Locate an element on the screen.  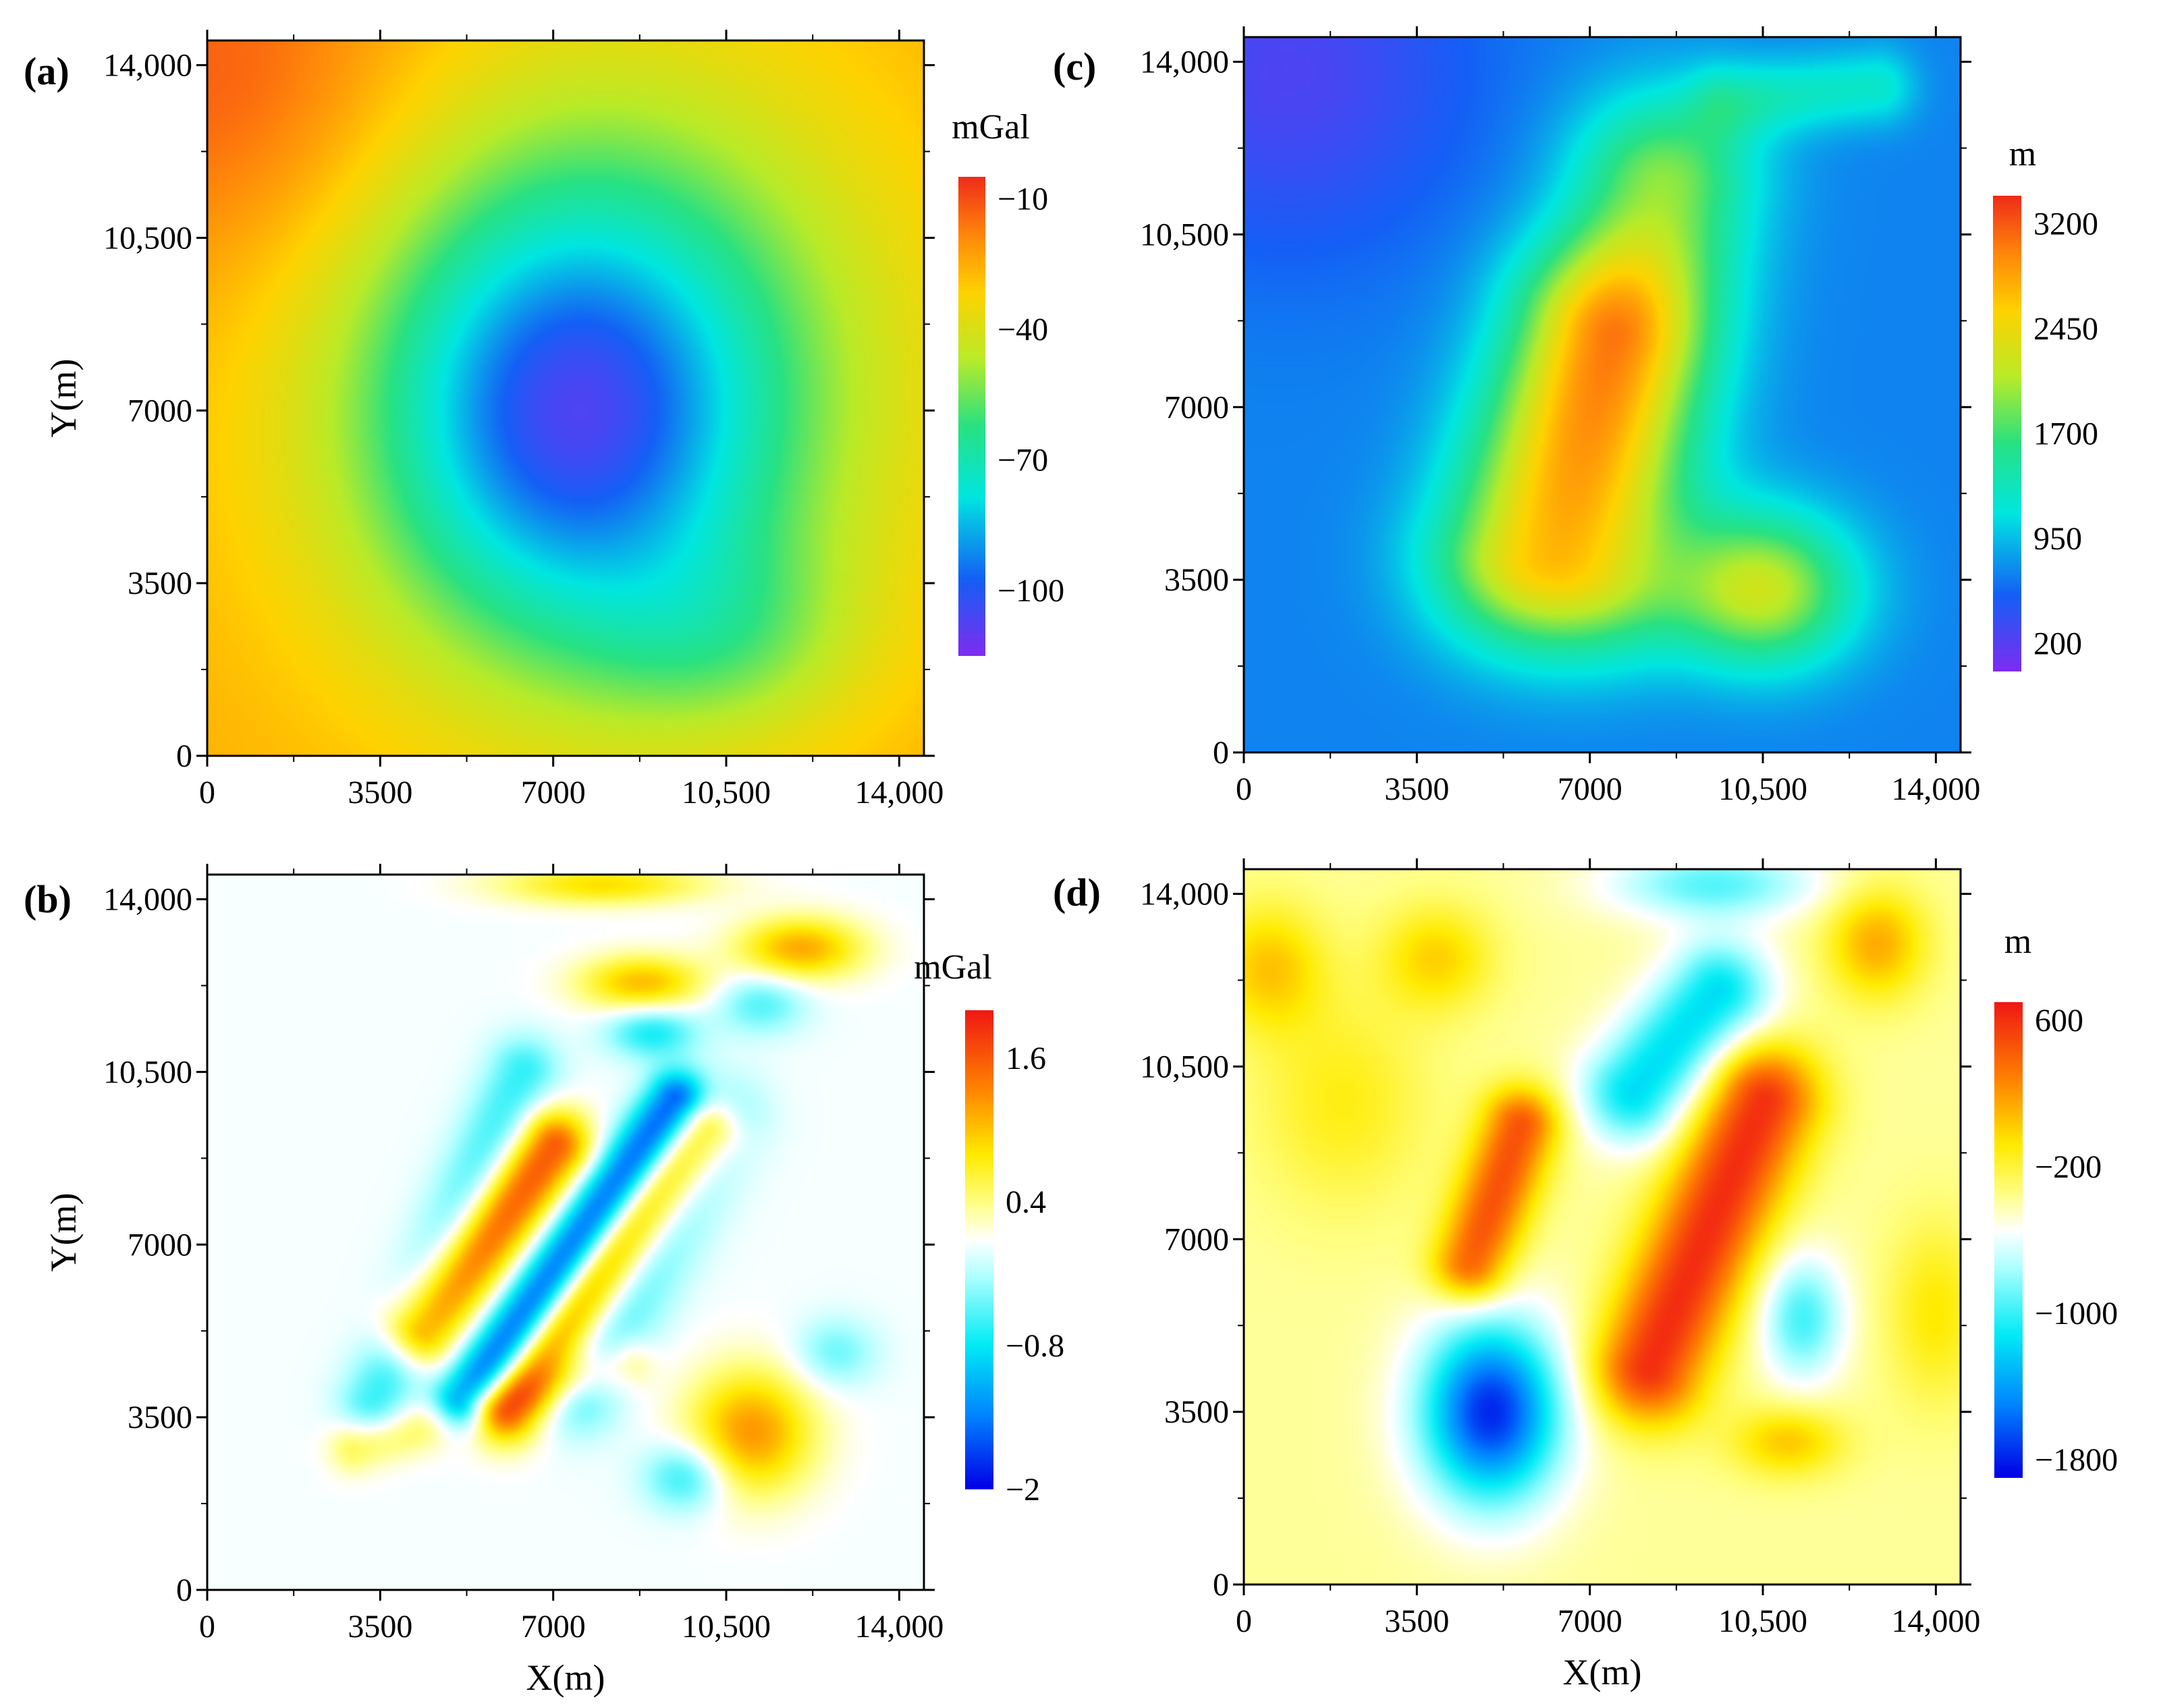
y-tick-label-c: 14,000 is located at coordinates (1184, 62).